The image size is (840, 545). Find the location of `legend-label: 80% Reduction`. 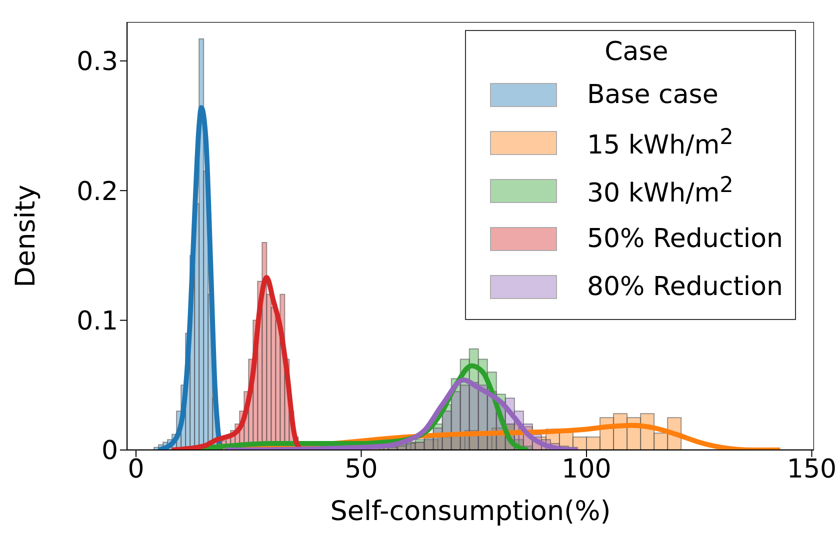

legend-label: 80% Reduction is located at coordinates (684, 287).